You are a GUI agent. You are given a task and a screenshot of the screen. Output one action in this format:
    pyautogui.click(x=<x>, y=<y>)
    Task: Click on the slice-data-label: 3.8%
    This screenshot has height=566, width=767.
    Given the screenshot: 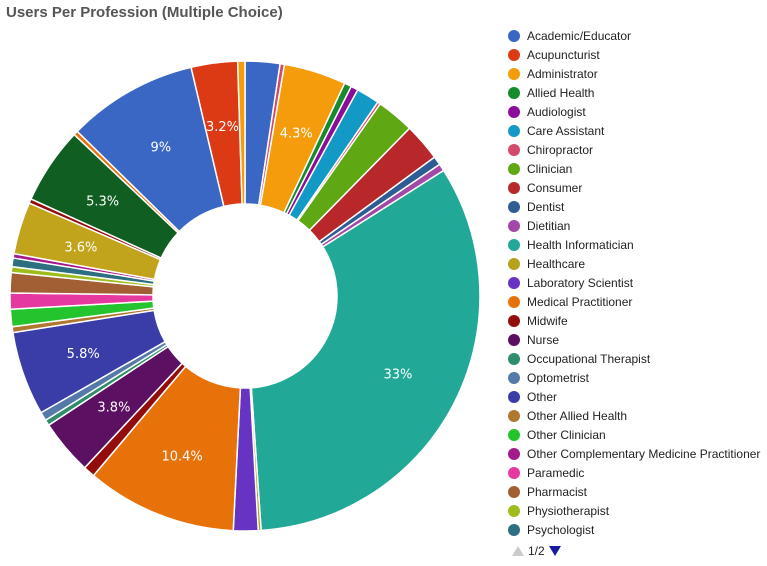 What is the action you would take?
    pyautogui.click(x=113, y=408)
    